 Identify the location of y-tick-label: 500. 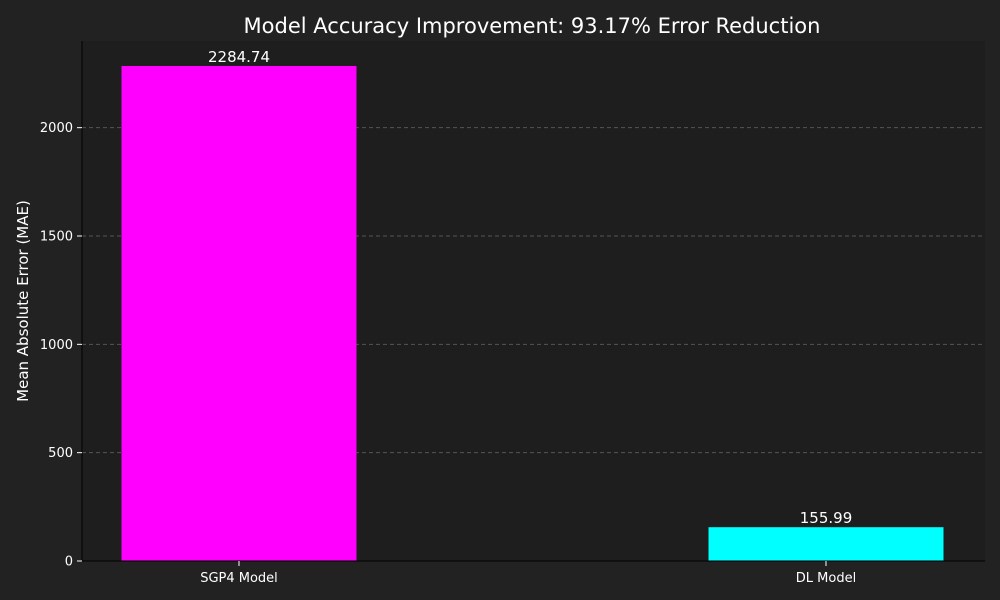
(60, 453).